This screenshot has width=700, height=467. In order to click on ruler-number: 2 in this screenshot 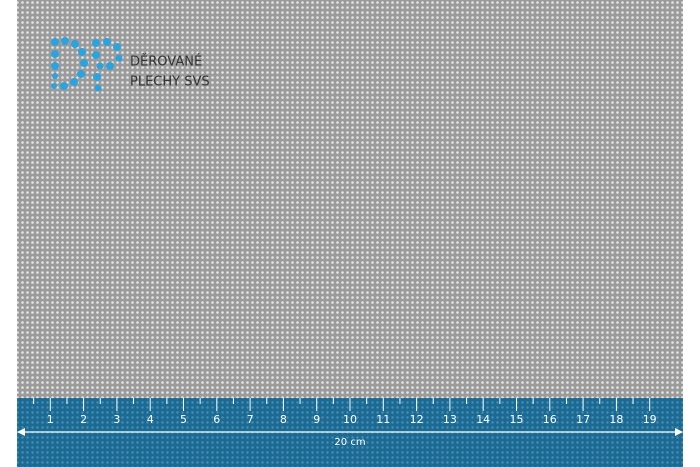, I will do `click(83, 419)`.